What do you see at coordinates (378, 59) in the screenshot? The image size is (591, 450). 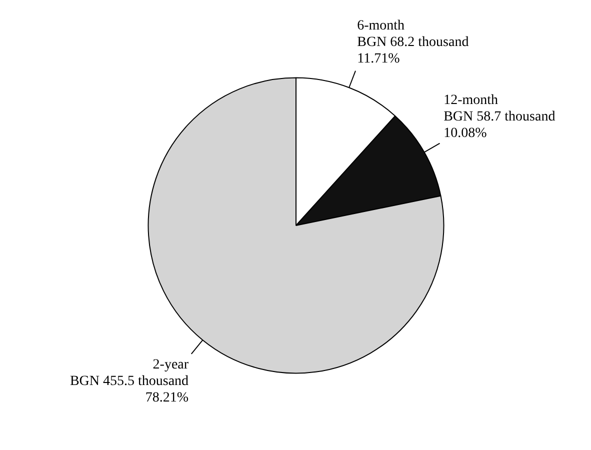 I see `data-label: 11.71%` at bounding box center [378, 59].